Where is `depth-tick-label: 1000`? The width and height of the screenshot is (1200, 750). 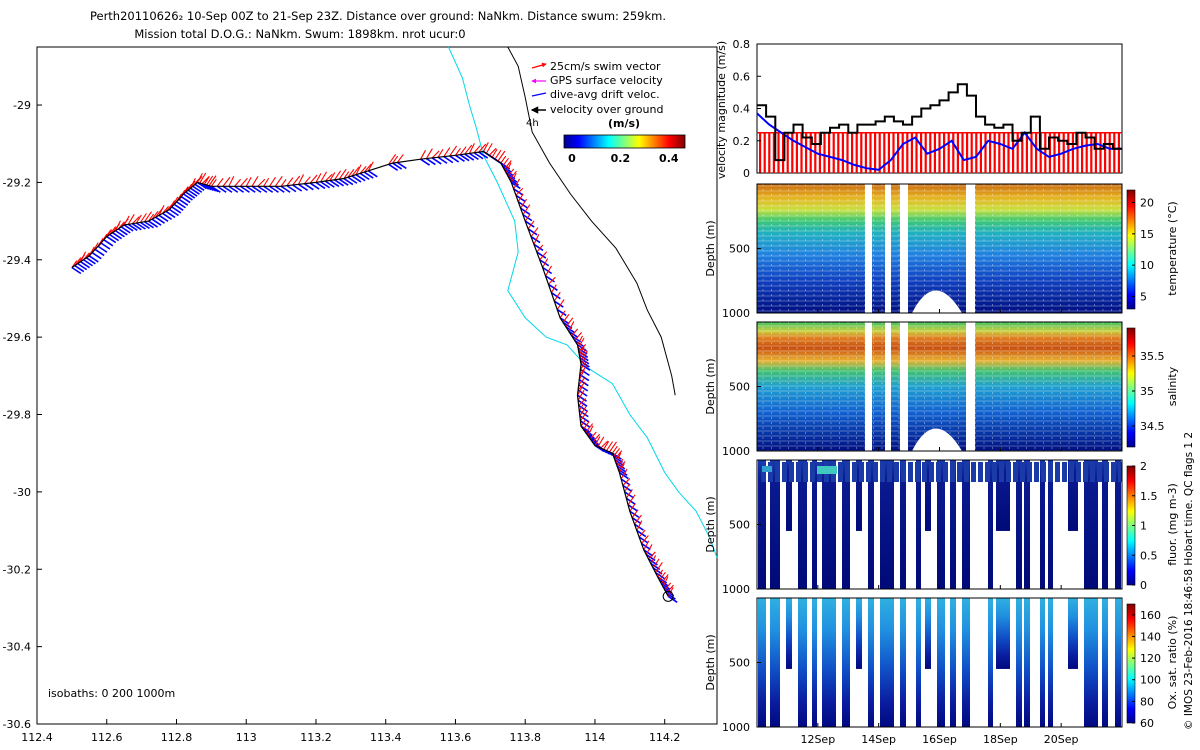 depth-tick-label: 1000 is located at coordinates (736, 313).